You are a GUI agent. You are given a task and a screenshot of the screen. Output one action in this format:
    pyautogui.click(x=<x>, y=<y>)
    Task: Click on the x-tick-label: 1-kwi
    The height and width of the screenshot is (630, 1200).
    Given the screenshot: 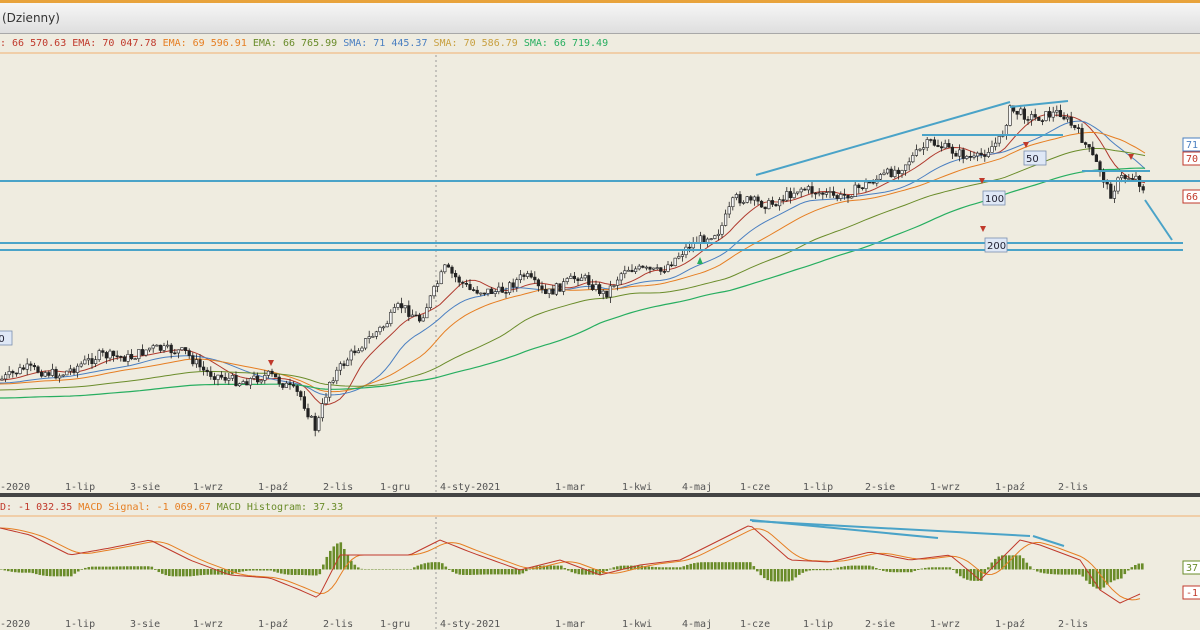 What is the action you would take?
    pyautogui.click(x=637, y=624)
    